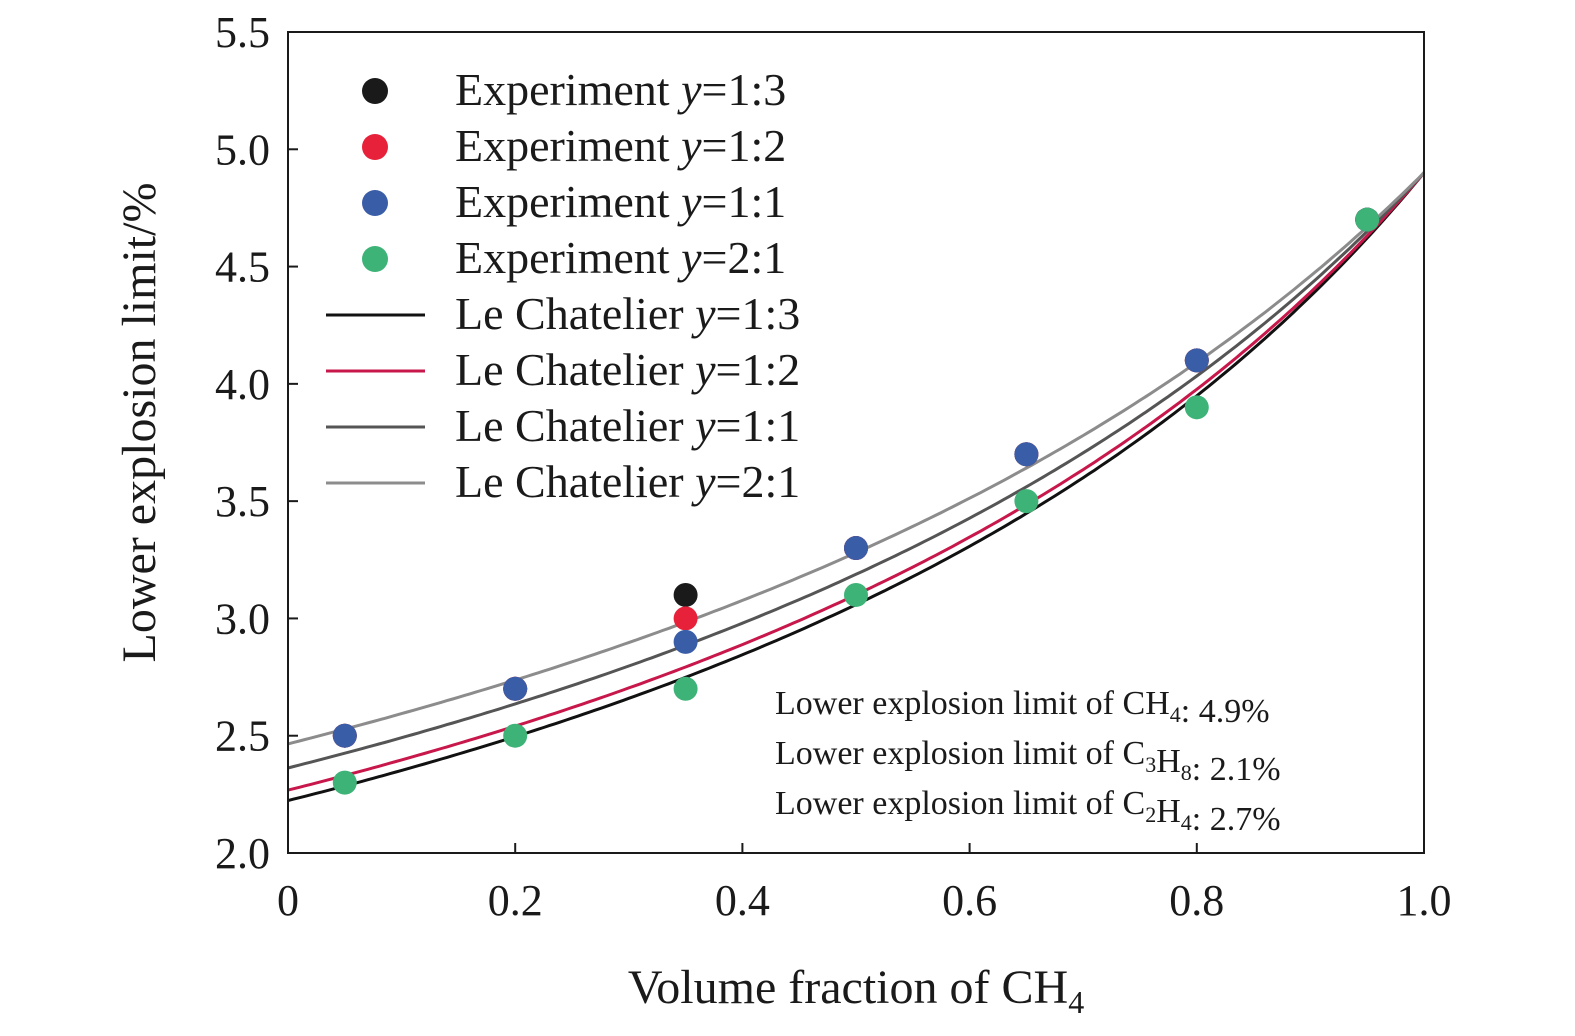 The width and height of the screenshot is (1575, 1036). I want to click on y-tick-label: 4.5, so click(242, 267).